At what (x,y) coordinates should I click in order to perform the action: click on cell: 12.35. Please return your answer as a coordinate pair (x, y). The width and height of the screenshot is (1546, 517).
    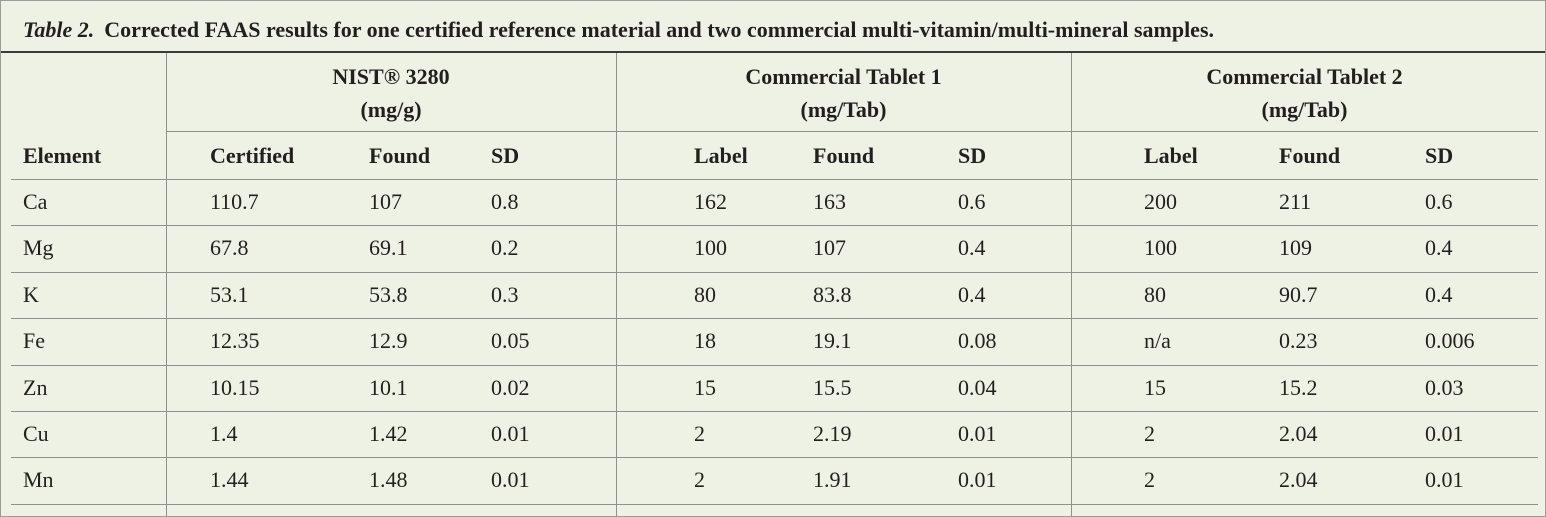
    Looking at the image, I should click on (235, 341).